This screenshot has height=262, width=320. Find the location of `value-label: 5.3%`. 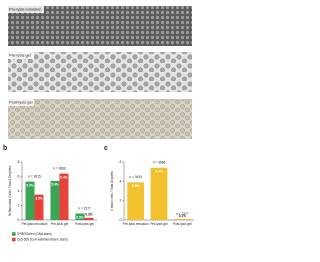

value-label: 5.3% is located at coordinates (29, 185).